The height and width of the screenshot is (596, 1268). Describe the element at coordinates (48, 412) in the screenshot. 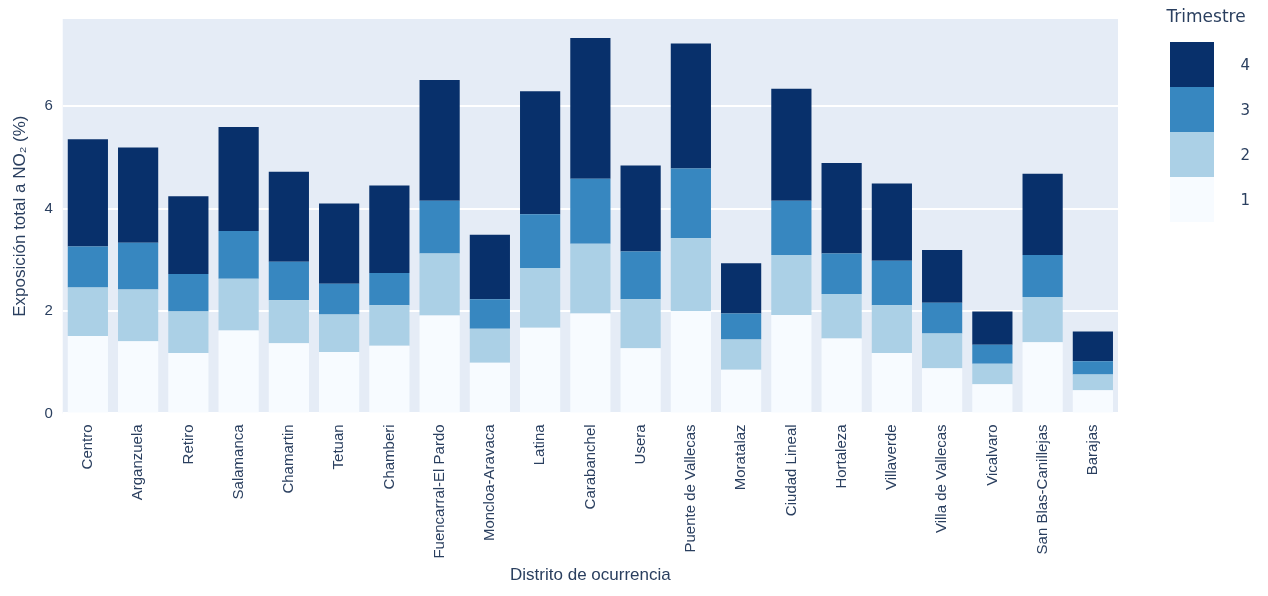

I see `y-tick-label: 0` at that location.